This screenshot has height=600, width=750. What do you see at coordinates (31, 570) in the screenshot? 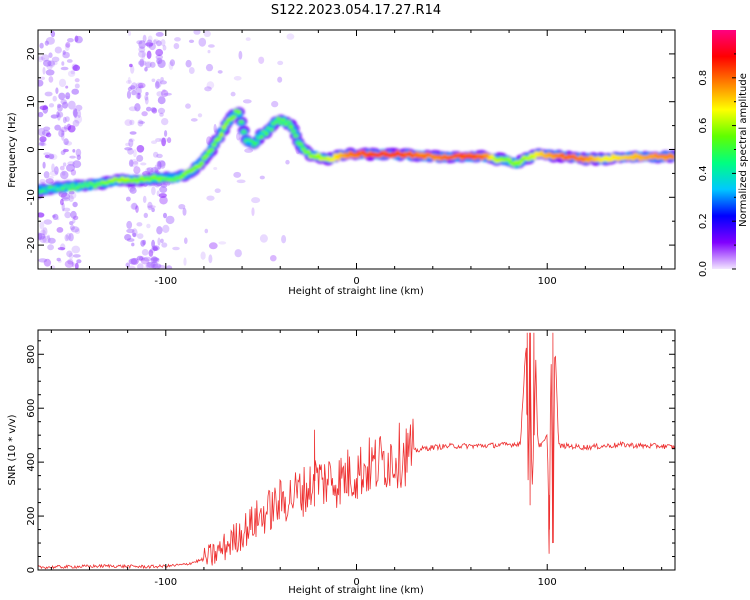
I see `y-tick-label: 0` at bounding box center [31, 570].